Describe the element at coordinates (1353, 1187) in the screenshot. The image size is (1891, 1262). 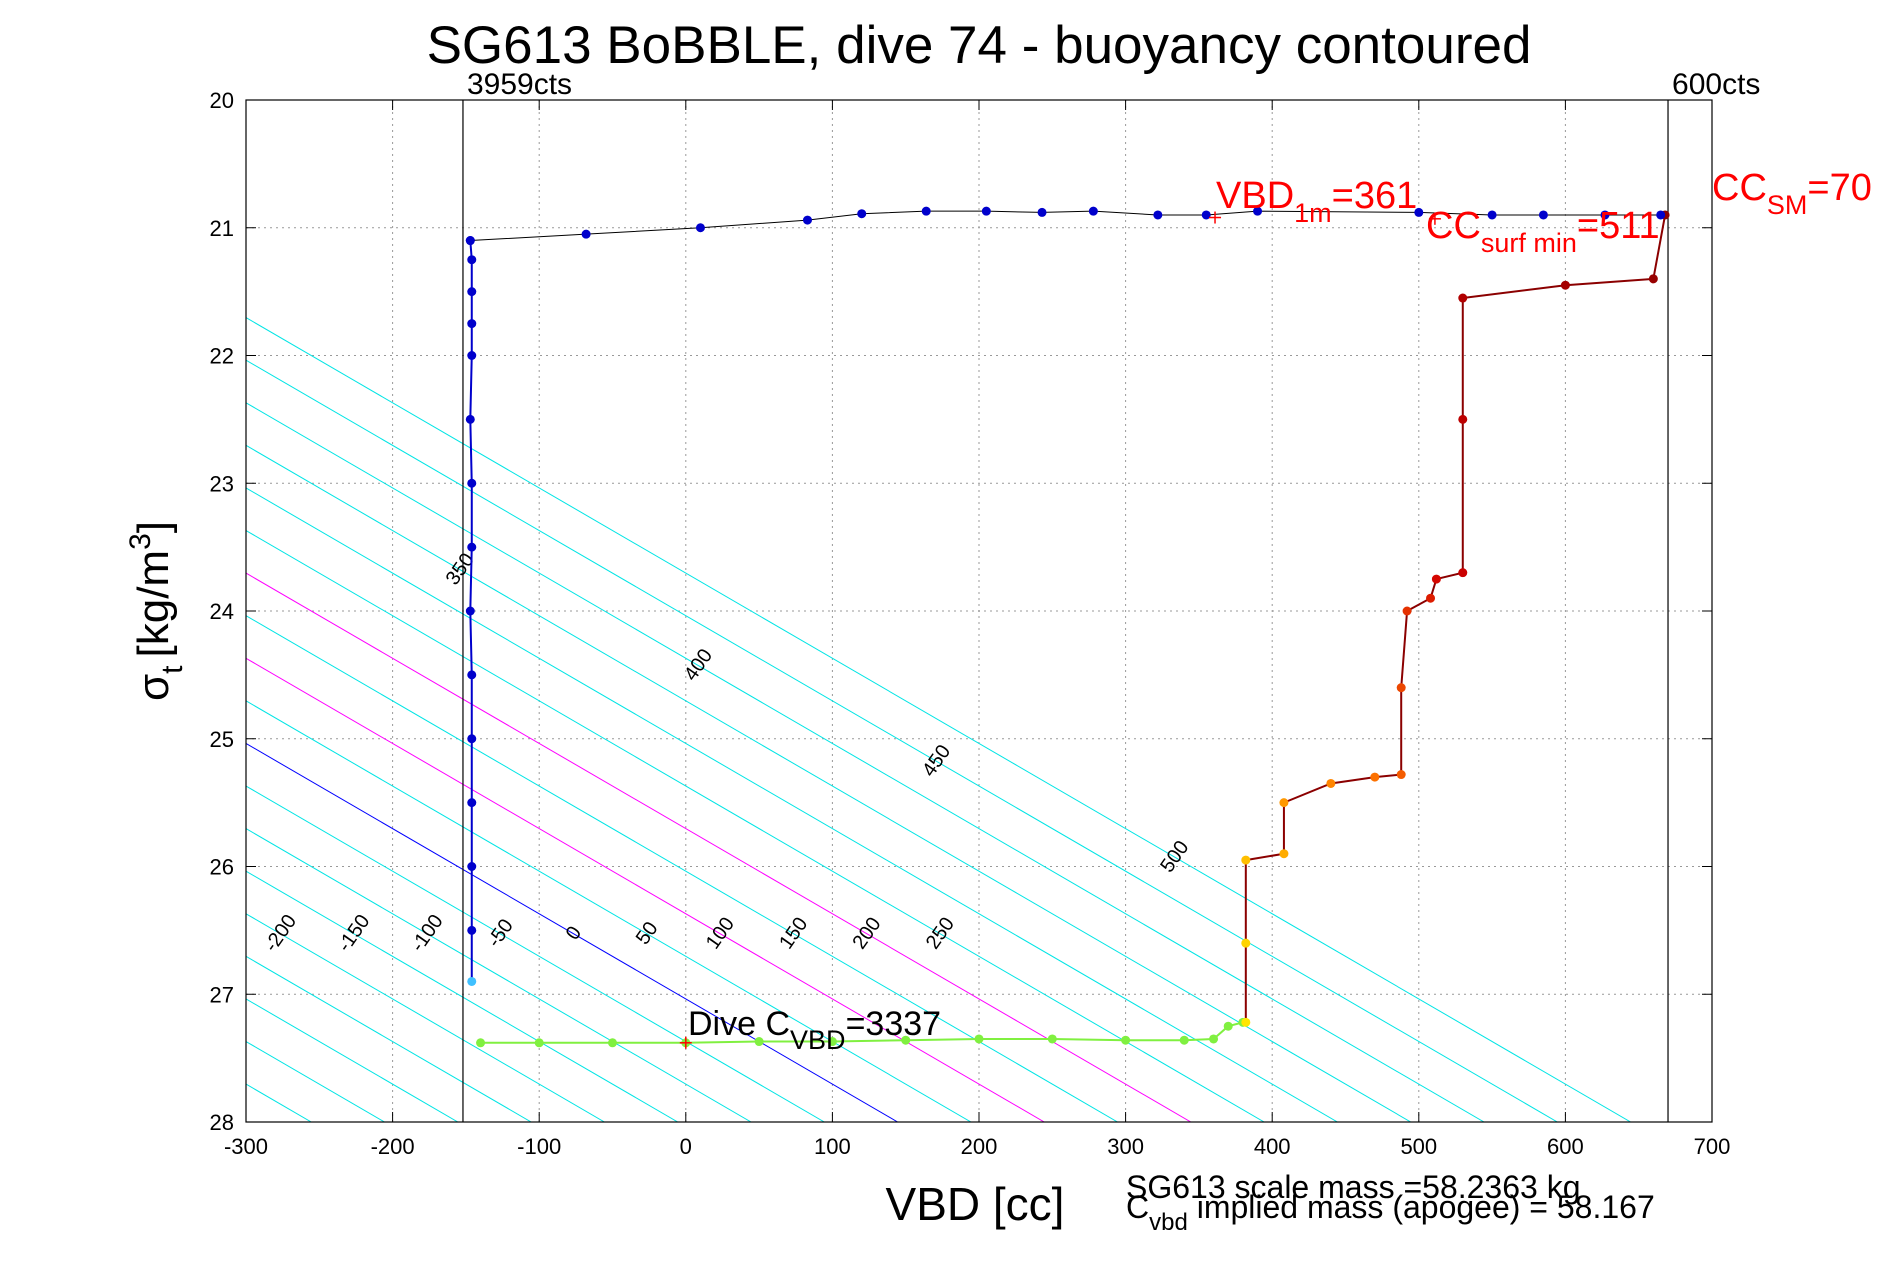
I see `scale-mass-annotation: SG613 scale mass =58.2363 kg` at that location.